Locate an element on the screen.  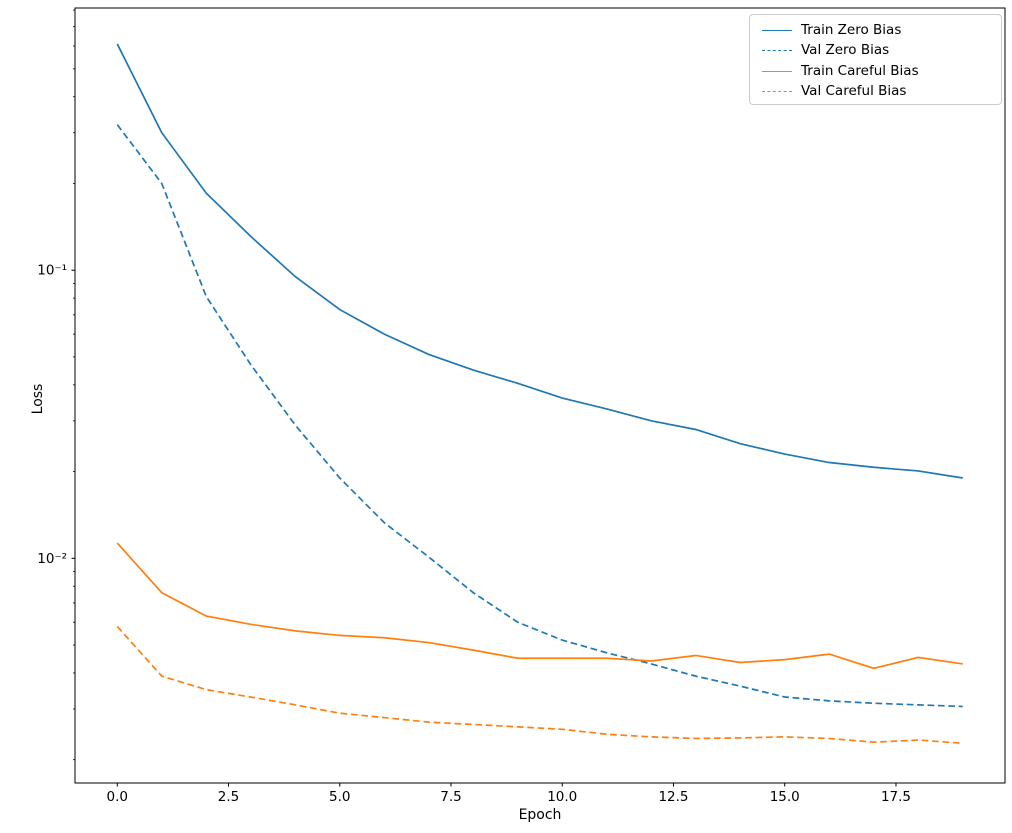
x-tick-label: 15.0 is located at coordinates (785, 797).